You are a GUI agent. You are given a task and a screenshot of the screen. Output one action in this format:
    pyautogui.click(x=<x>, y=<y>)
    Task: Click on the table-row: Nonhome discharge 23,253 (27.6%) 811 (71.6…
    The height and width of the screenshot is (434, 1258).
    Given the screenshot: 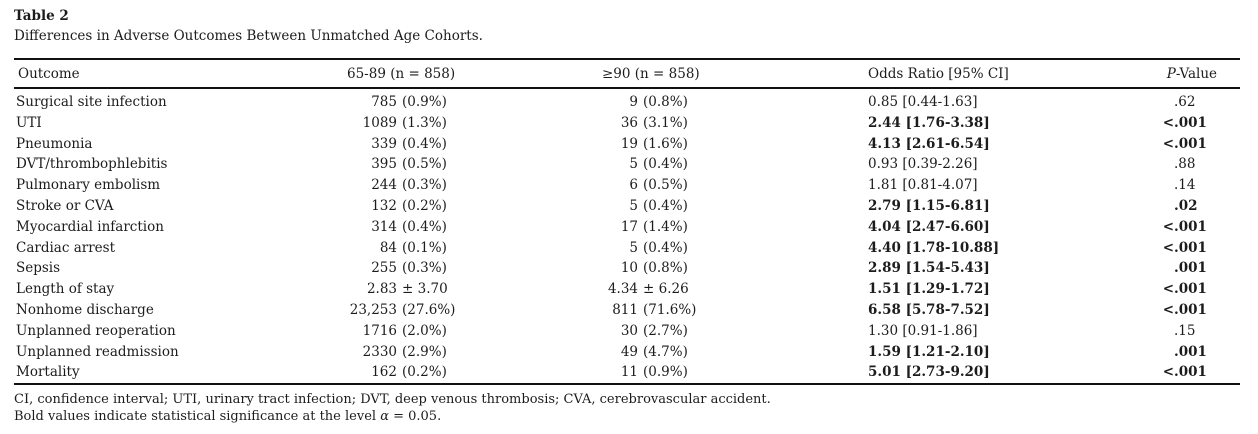 What is the action you would take?
    pyautogui.click(x=627, y=310)
    